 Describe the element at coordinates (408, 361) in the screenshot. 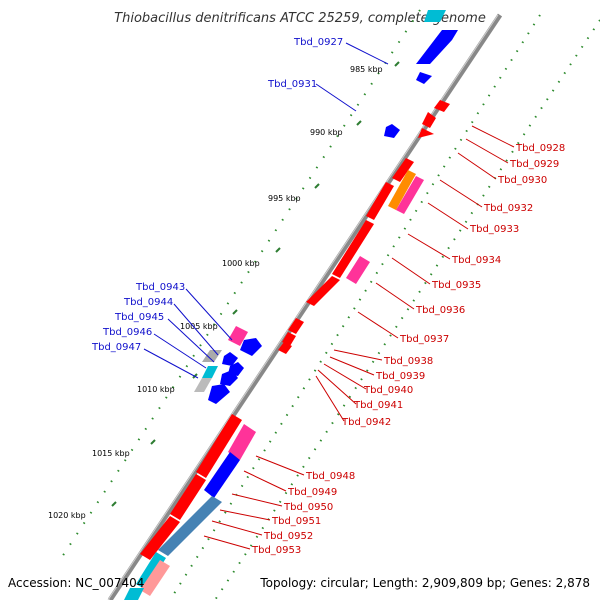

I see `label-tbd0938: Tbd_0938` at that location.